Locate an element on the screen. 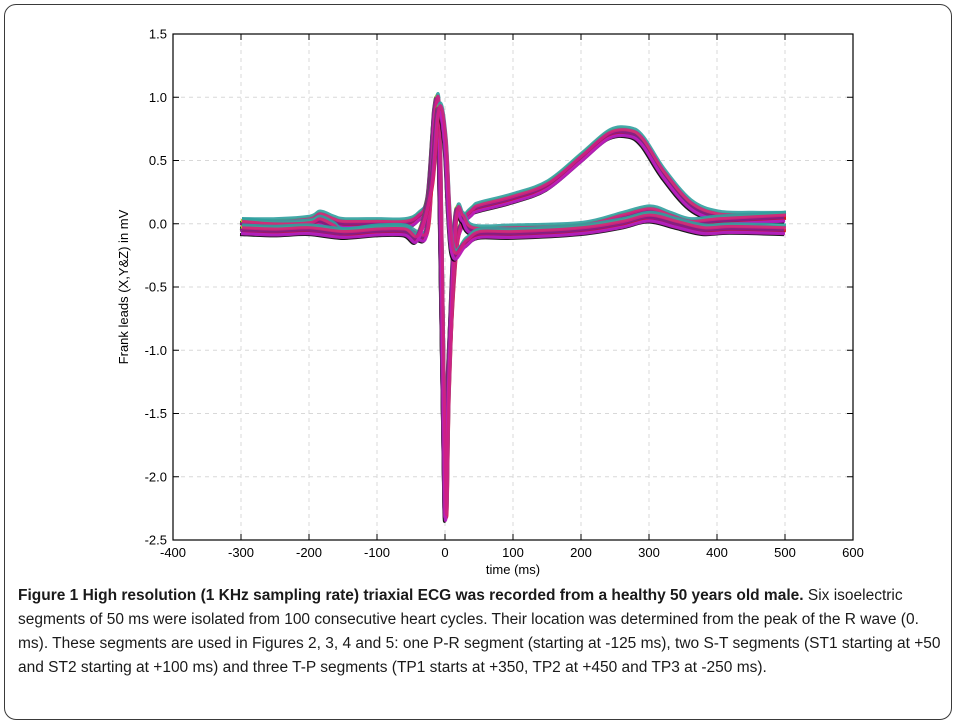 Image resolution: width=960 pixels, height=727 pixels. x-tick-label: 300 is located at coordinates (649, 552).